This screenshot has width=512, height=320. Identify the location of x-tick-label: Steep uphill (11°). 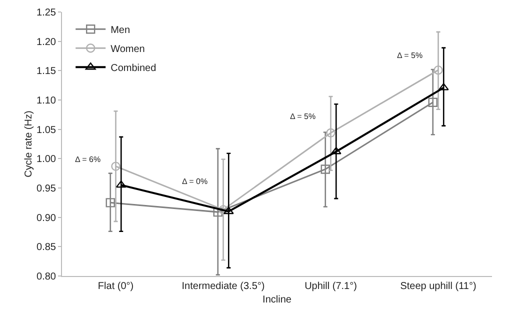
(438, 286).